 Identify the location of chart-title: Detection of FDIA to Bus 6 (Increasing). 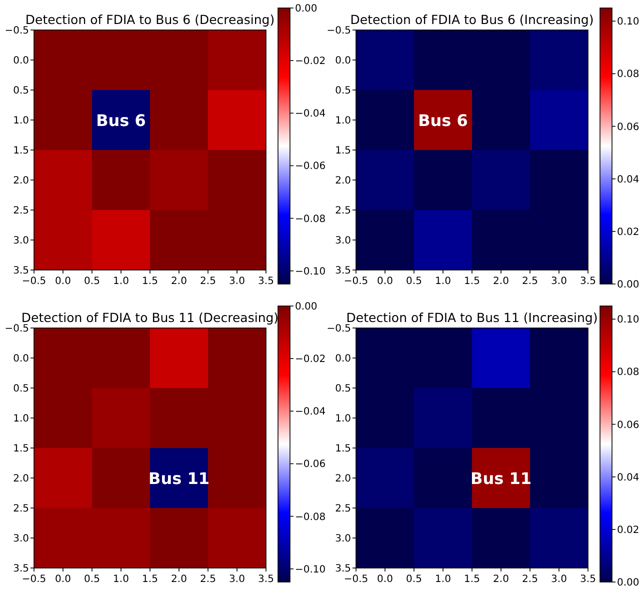
(472, 19).